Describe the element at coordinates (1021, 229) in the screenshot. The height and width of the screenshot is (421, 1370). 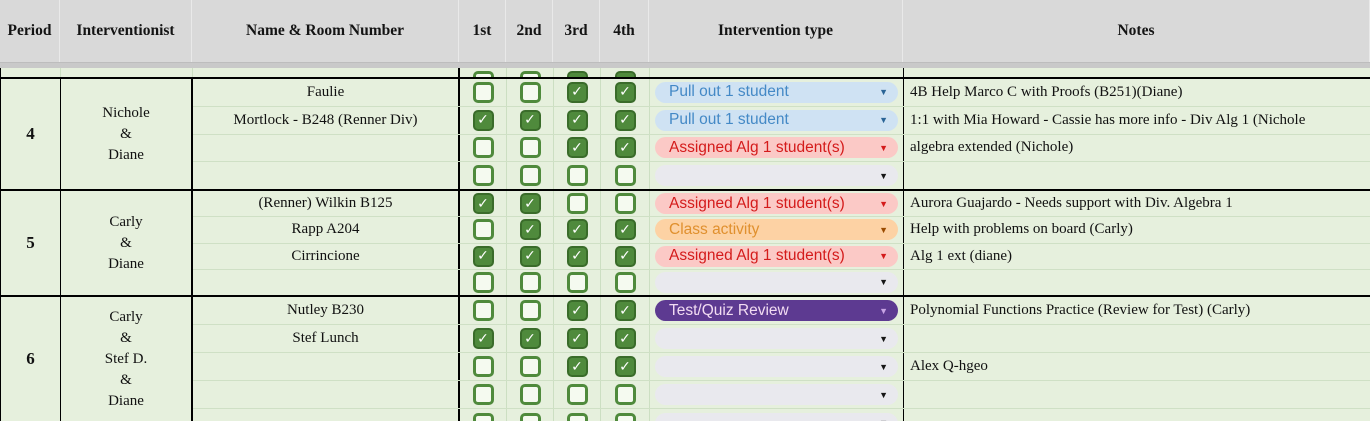
I see `notes-cell: Help with problems on board (Carly)` at that location.